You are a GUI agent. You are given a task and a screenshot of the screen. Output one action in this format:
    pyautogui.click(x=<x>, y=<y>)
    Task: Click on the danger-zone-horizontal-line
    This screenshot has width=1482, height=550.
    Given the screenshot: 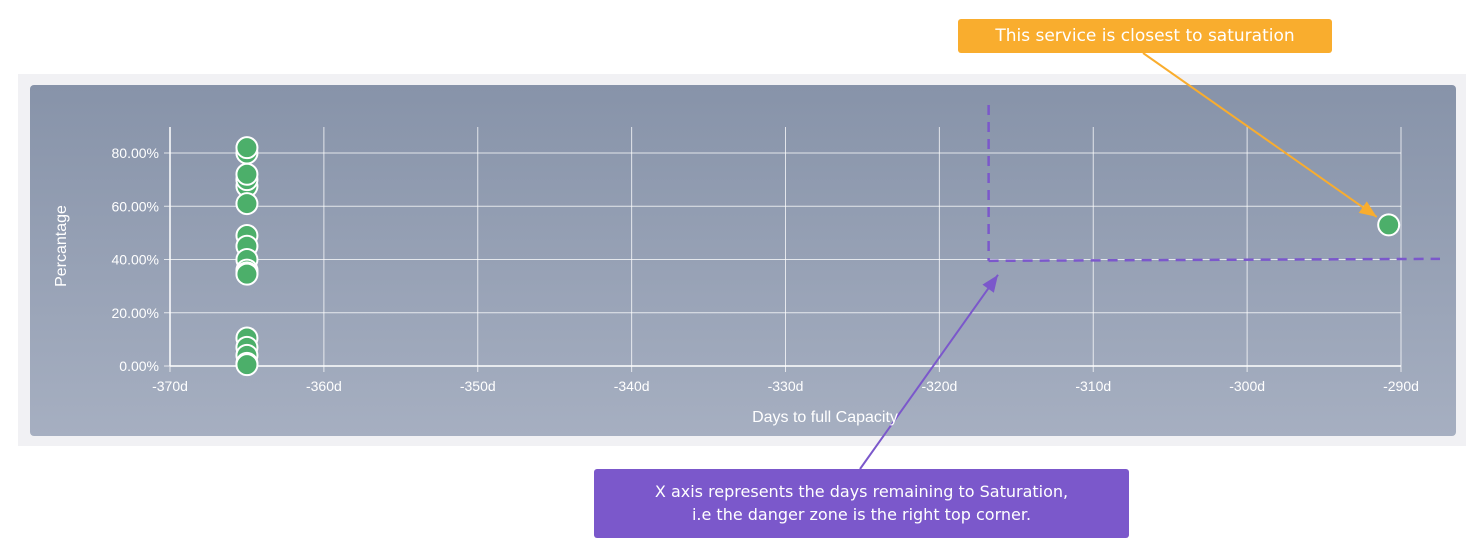 What is the action you would take?
    pyautogui.click(x=1214, y=260)
    